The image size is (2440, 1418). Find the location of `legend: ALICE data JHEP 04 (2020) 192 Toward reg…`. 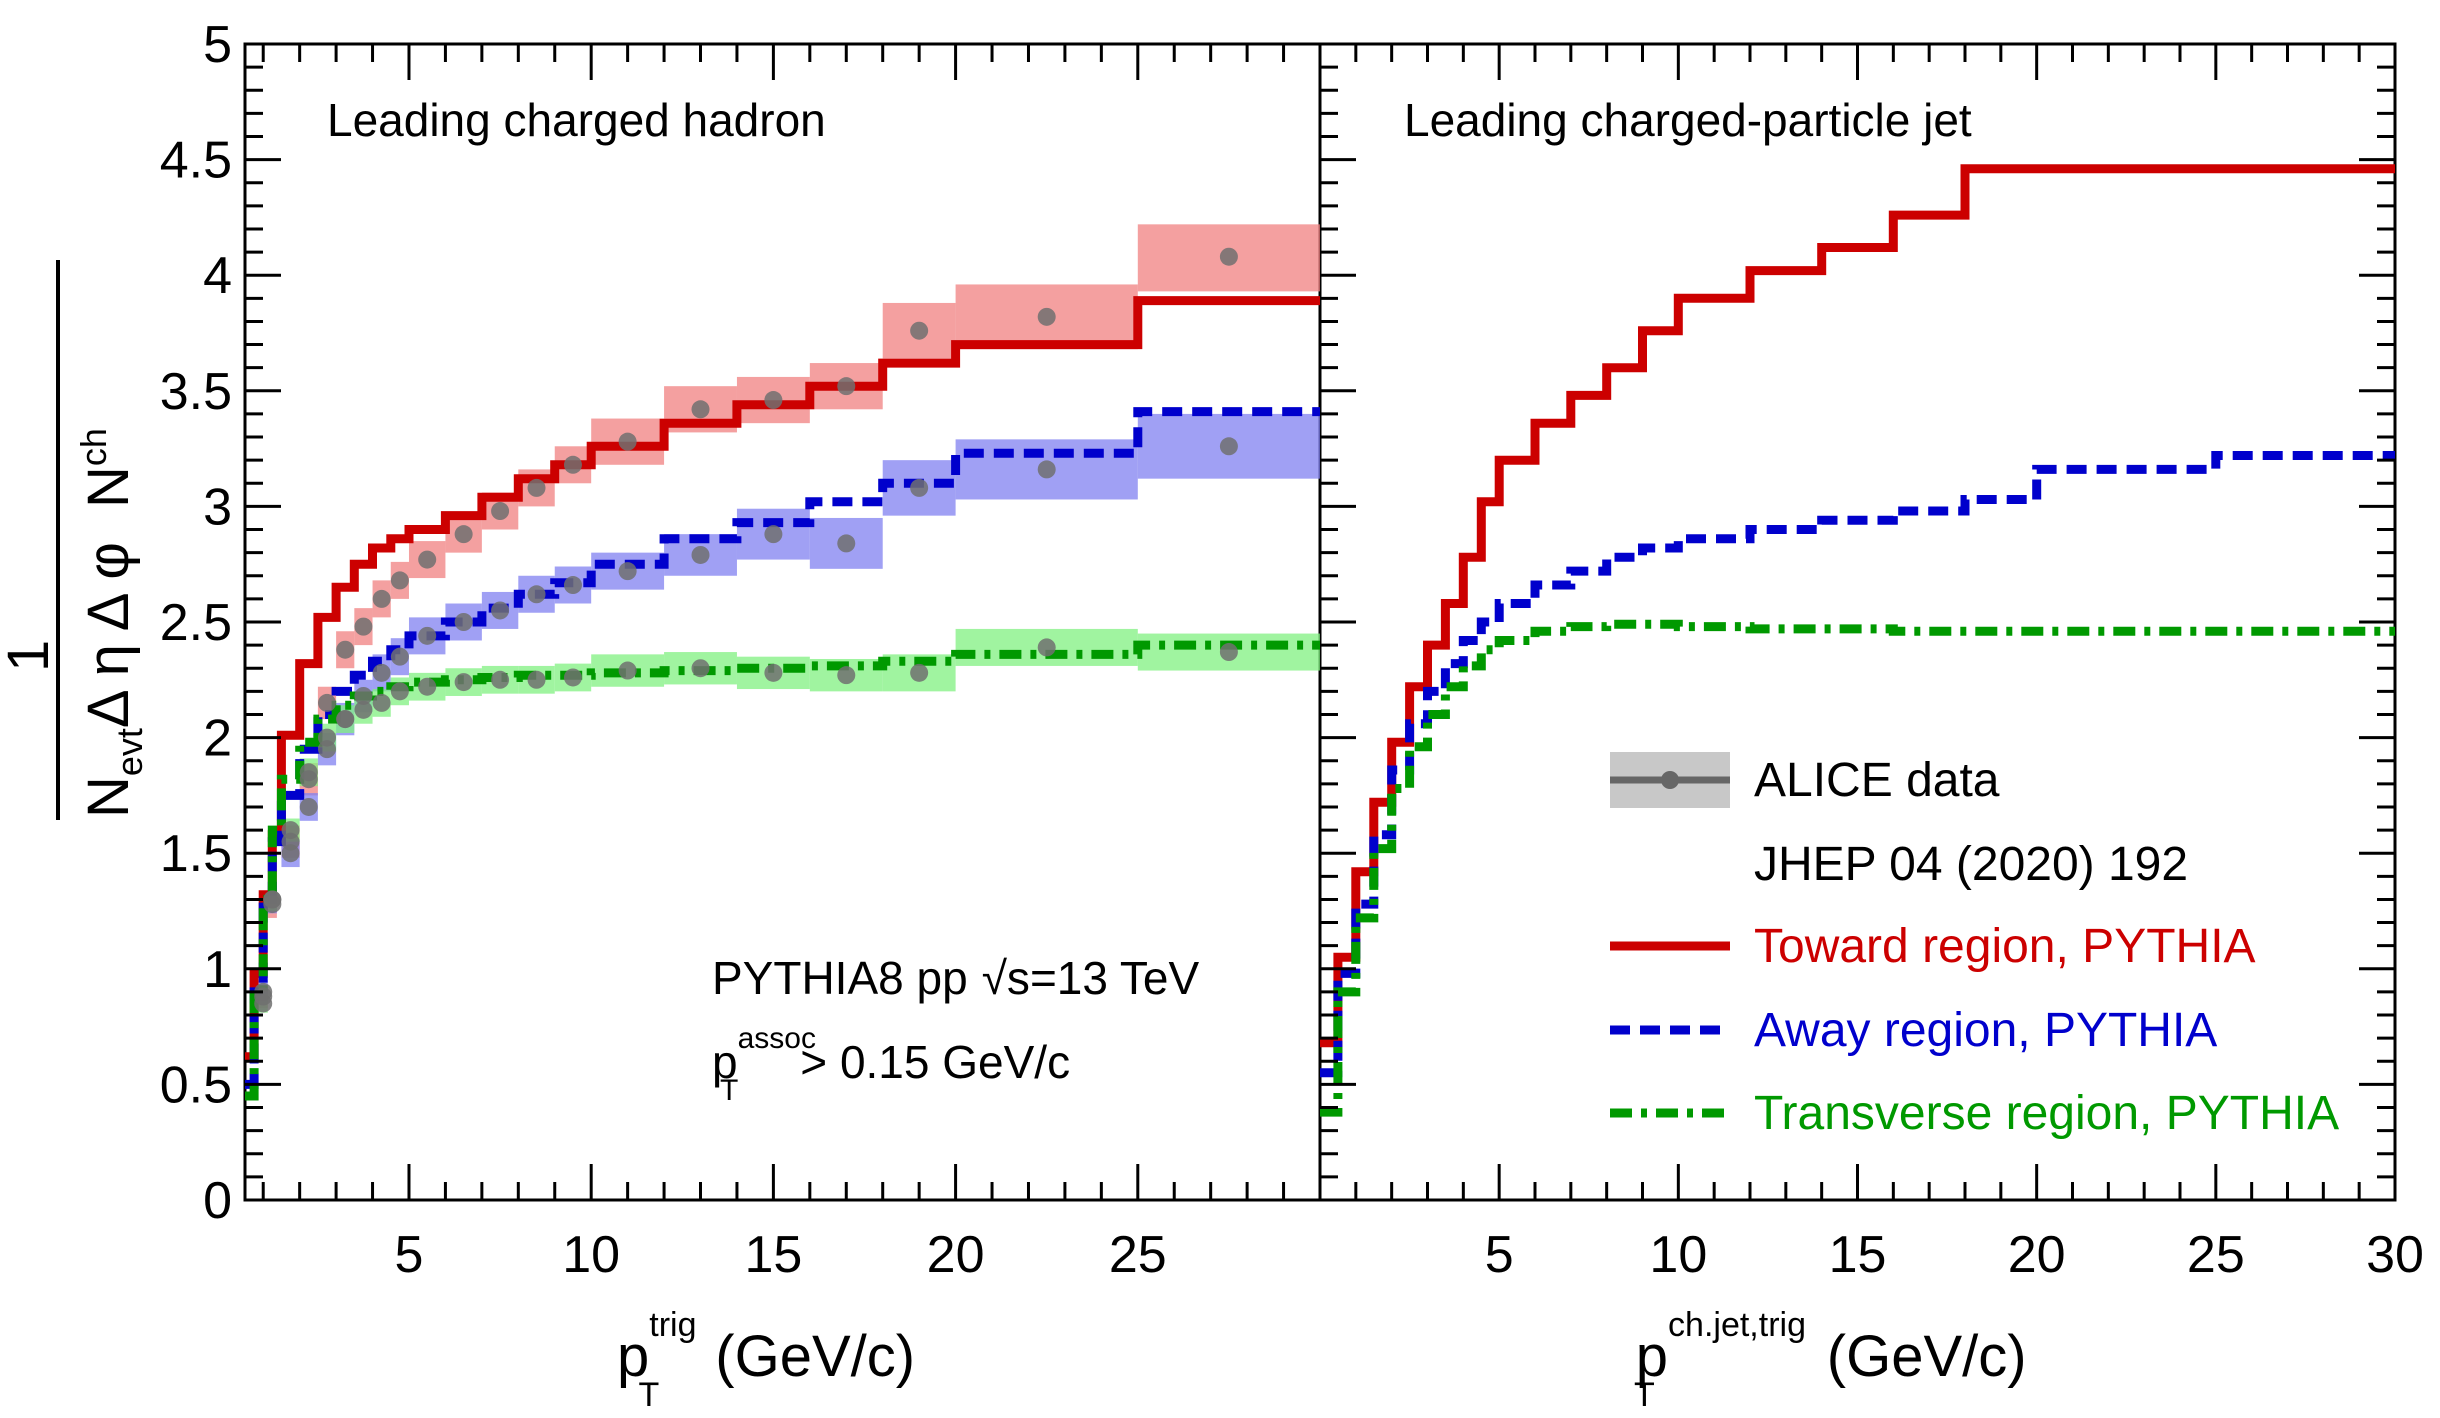

legend: ALICE data JHEP 04 (2020) 192 Toward reg… is located at coordinates (1974, 946).